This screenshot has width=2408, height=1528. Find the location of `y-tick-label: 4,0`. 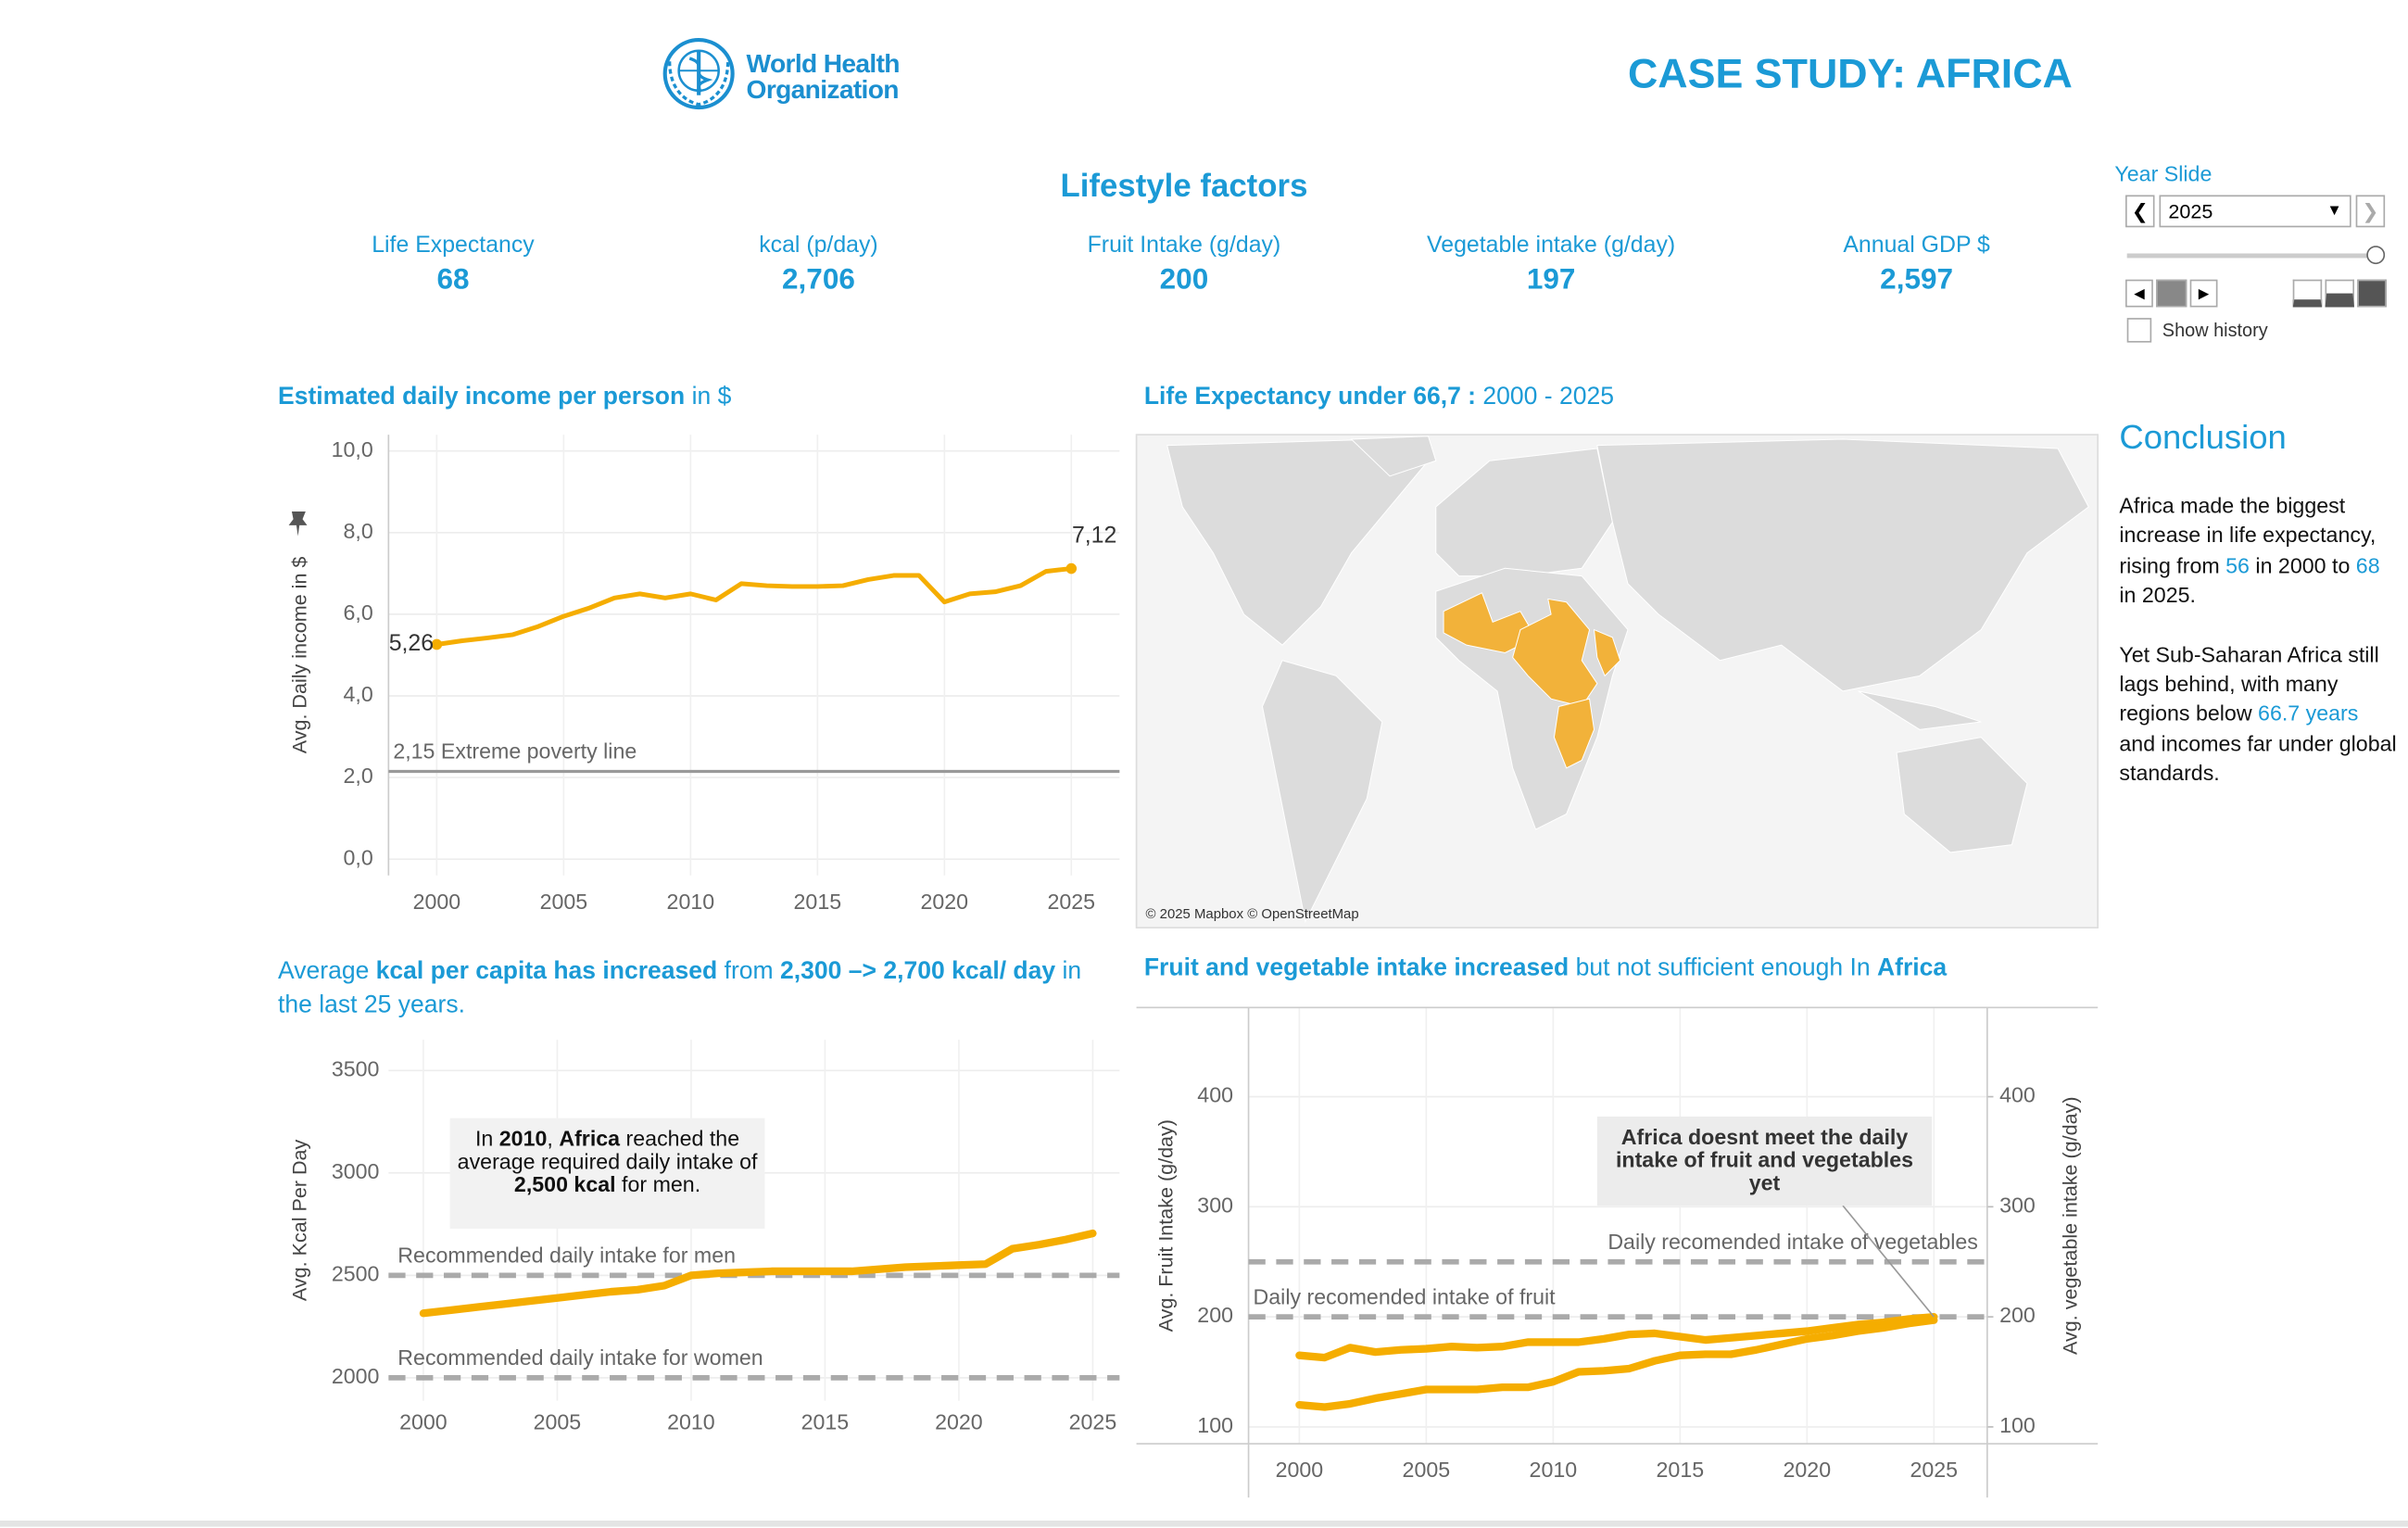

y-tick-label: 4,0 is located at coordinates (358, 694).